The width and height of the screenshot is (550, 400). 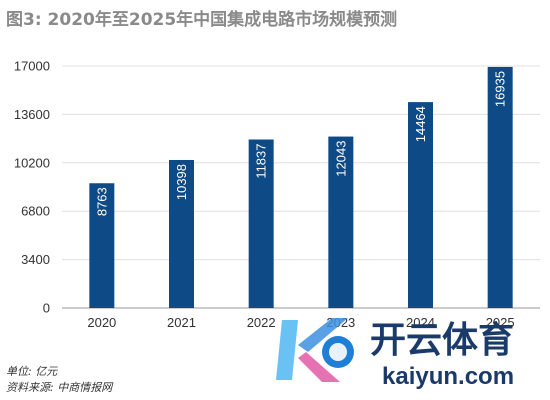 What do you see at coordinates (442, 339) in the screenshot?
I see `watermark-brand: 开云体育` at bounding box center [442, 339].